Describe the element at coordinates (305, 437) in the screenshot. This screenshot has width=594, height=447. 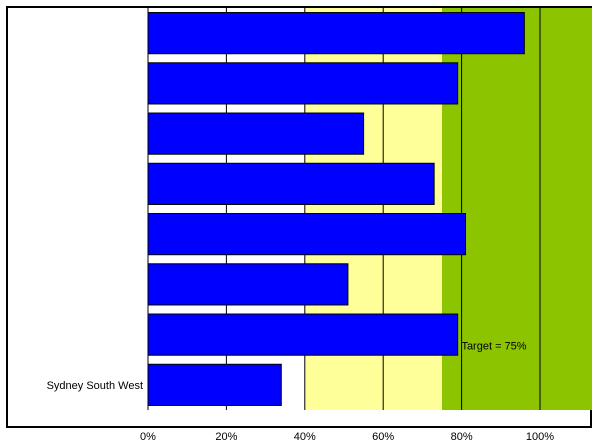
I see `x-tick-label: 40%` at that location.